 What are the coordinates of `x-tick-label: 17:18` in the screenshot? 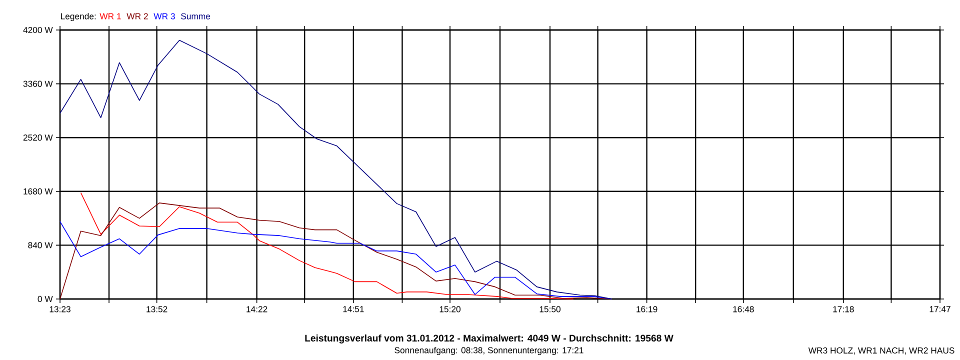 It's located at (843, 309).